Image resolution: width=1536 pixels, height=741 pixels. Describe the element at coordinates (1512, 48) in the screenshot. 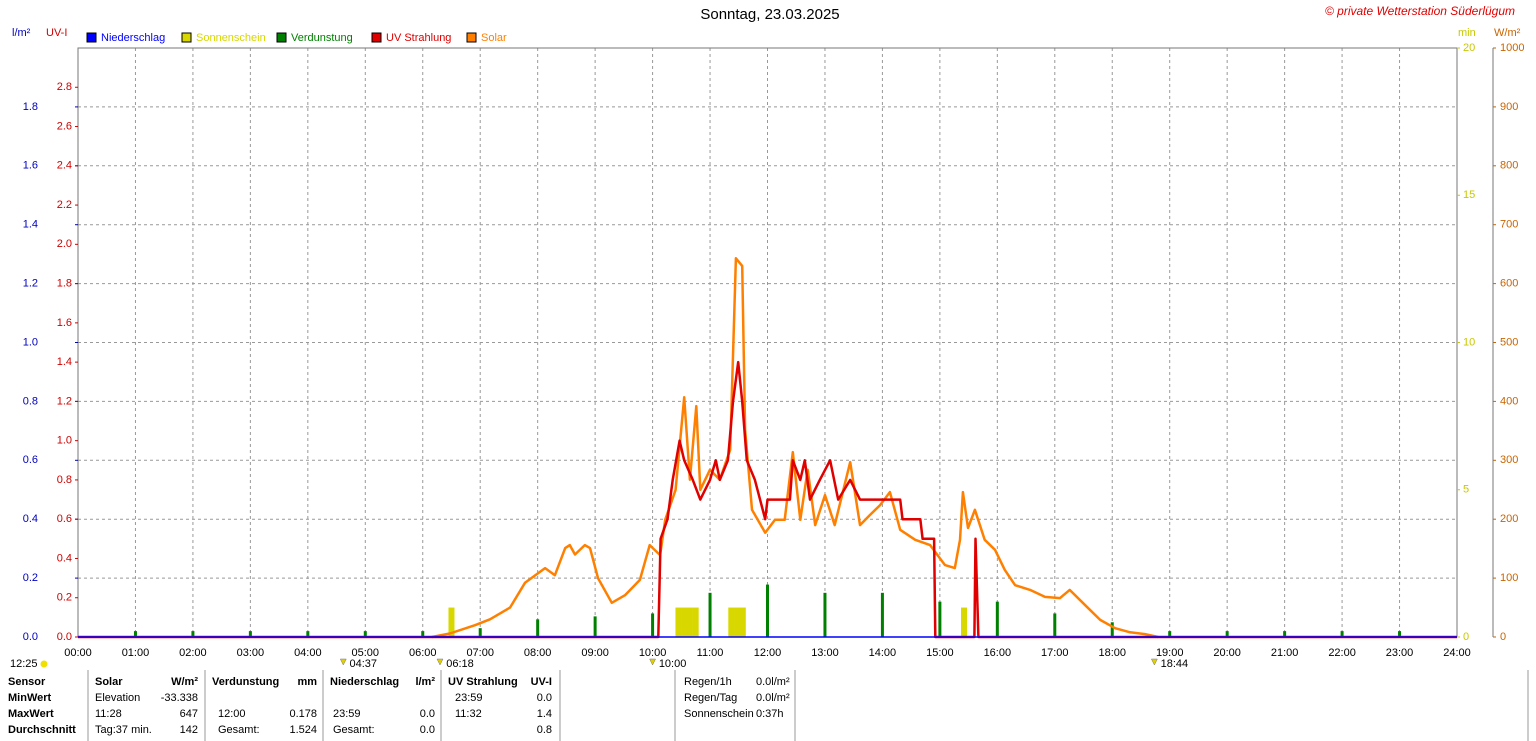

I see `y-tick-label: 1000` at that location.